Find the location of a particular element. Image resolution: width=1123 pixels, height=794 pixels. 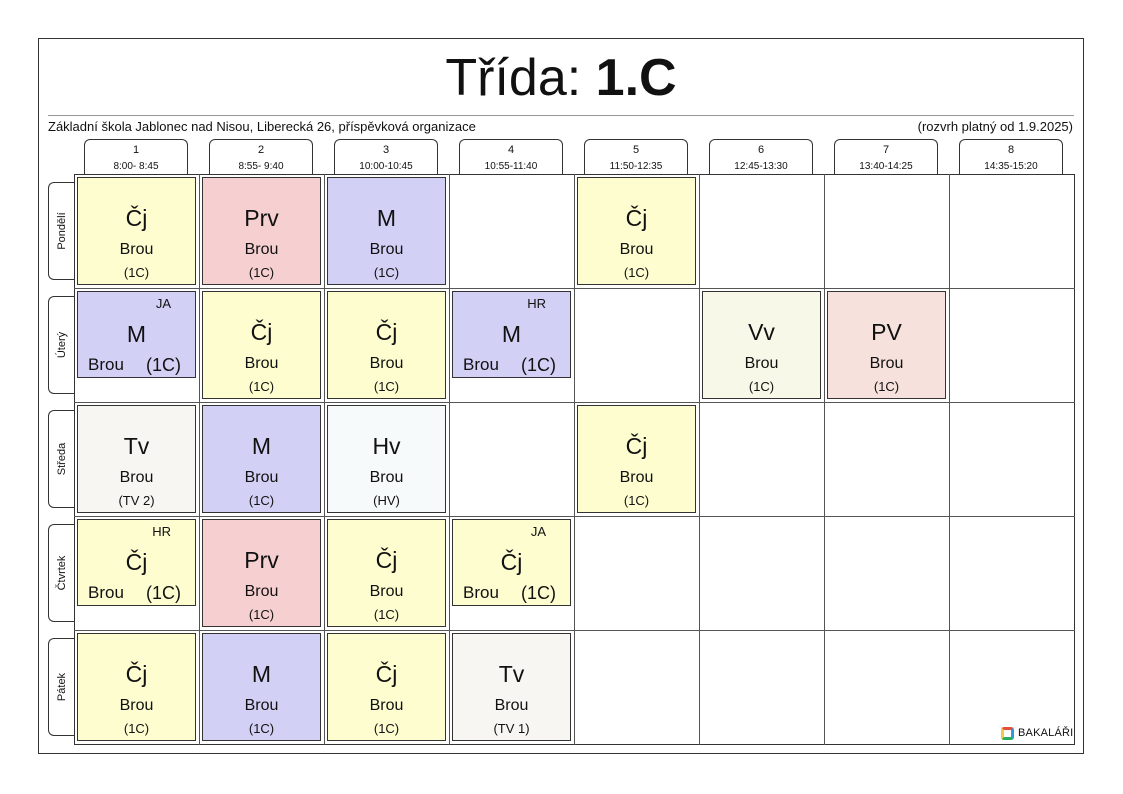

period-number: 1 is located at coordinates (136, 150).